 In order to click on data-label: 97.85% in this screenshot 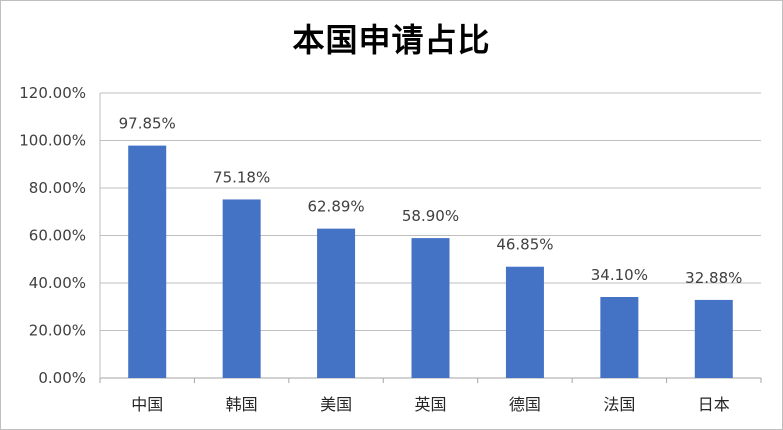, I will do `click(147, 124)`.